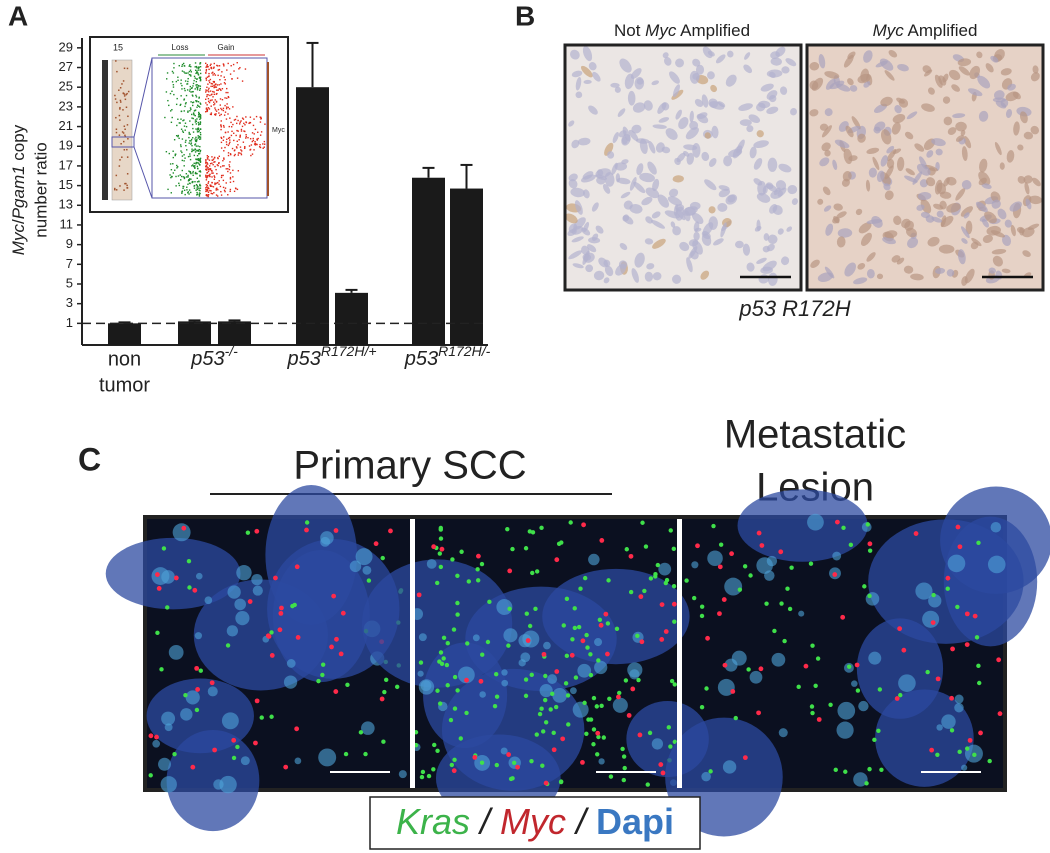  Describe the element at coordinates (200, 716) in the screenshot. I see `nucleus` at that location.